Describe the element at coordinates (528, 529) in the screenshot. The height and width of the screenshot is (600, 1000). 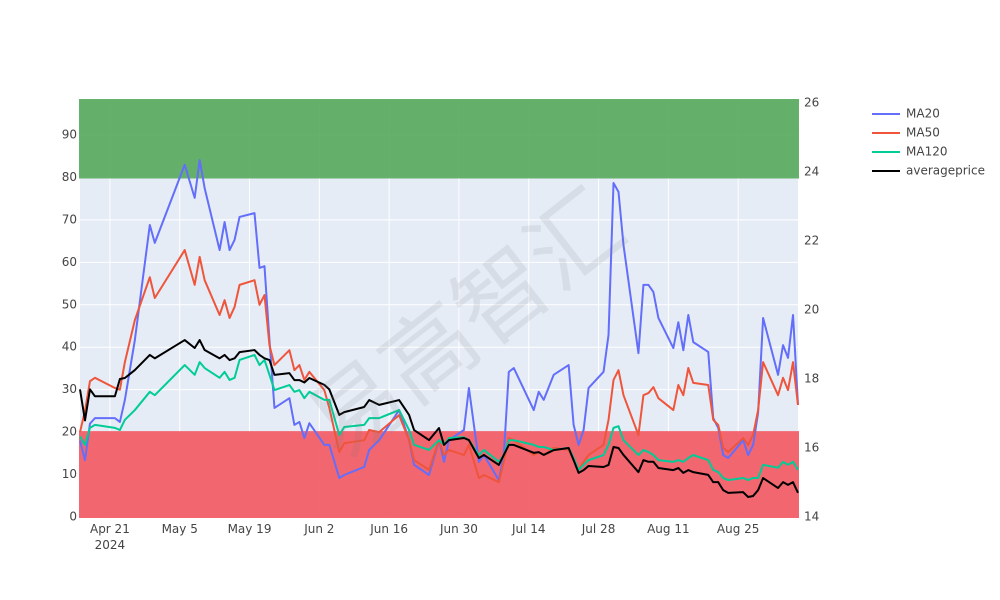
I see `x-tick-label: Jul 14` at that location.